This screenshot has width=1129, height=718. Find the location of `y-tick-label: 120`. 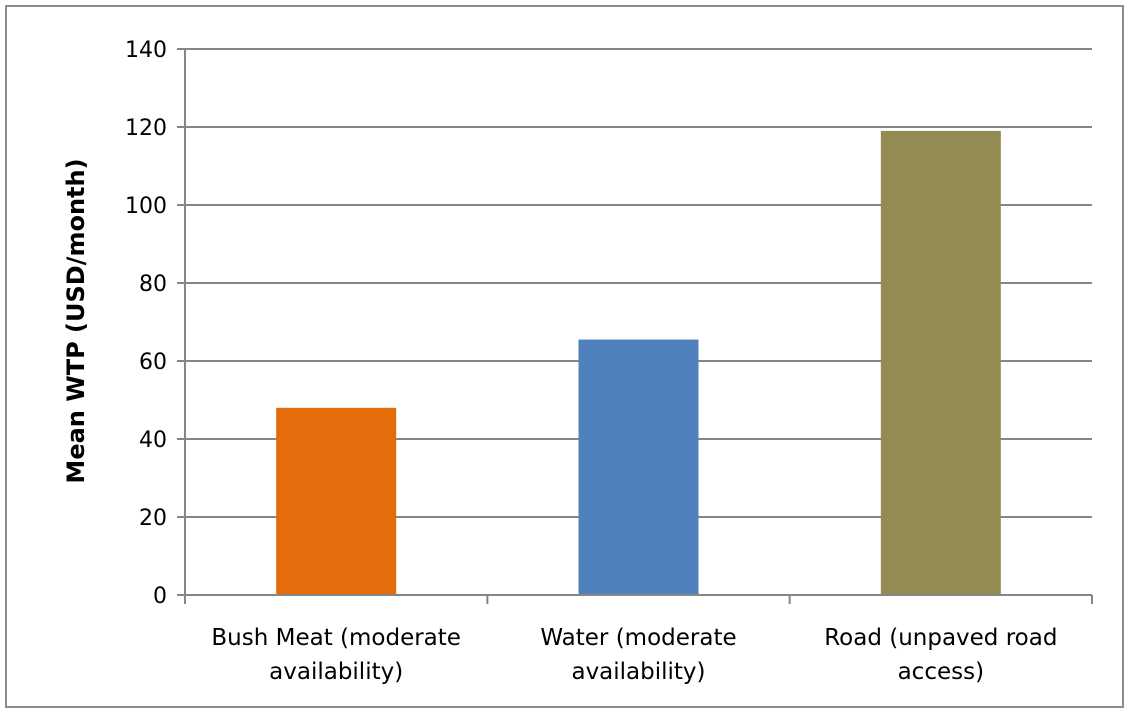

y-tick-label: 120 is located at coordinates (146, 128).